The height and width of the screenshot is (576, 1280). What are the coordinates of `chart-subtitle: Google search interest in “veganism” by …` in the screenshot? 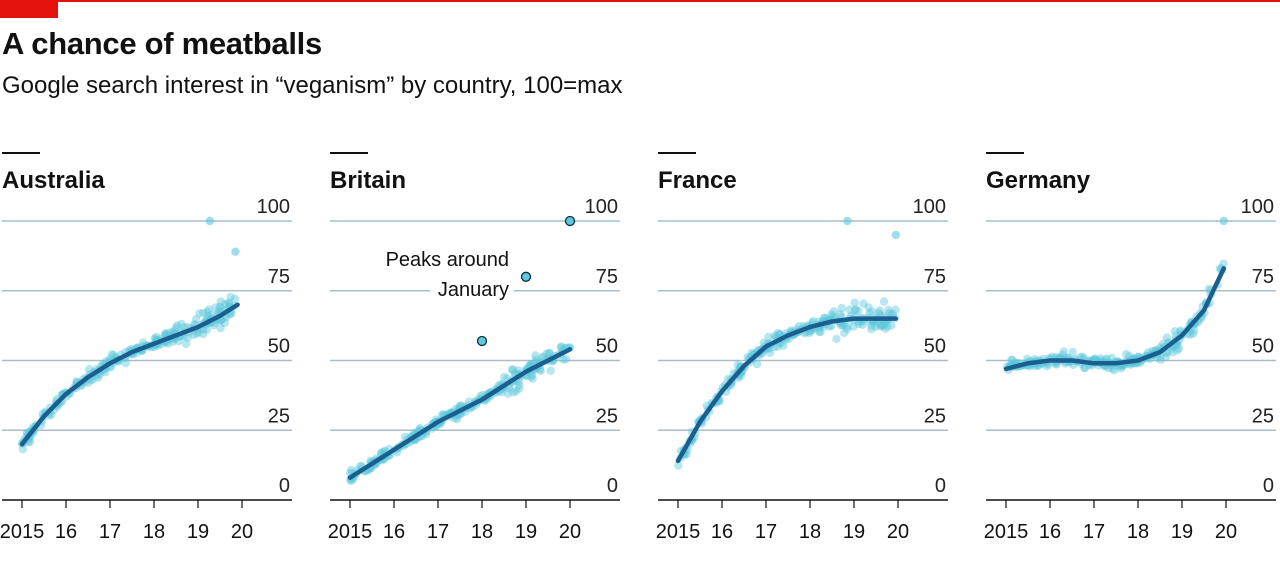 It's located at (312, 85).